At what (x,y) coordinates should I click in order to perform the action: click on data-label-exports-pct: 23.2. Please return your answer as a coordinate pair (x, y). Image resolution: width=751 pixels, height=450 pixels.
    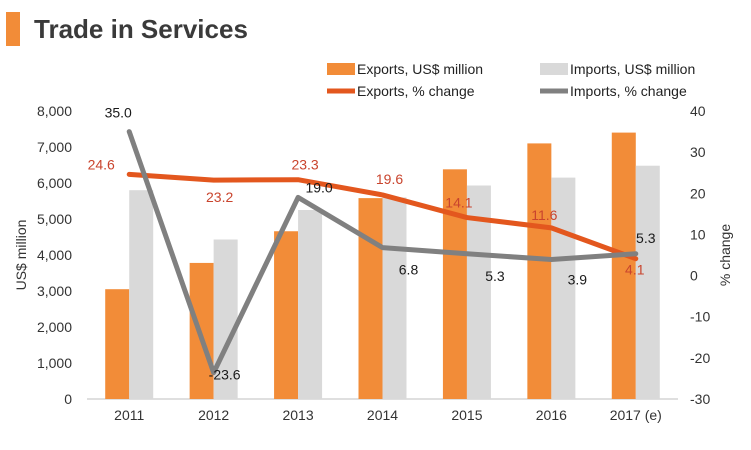
    Looking at the image, I should click on (219, 197).